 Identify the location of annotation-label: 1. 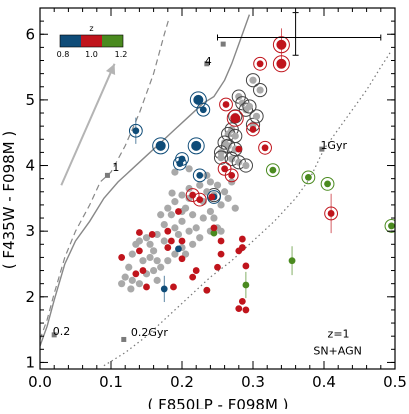
(115, 167).